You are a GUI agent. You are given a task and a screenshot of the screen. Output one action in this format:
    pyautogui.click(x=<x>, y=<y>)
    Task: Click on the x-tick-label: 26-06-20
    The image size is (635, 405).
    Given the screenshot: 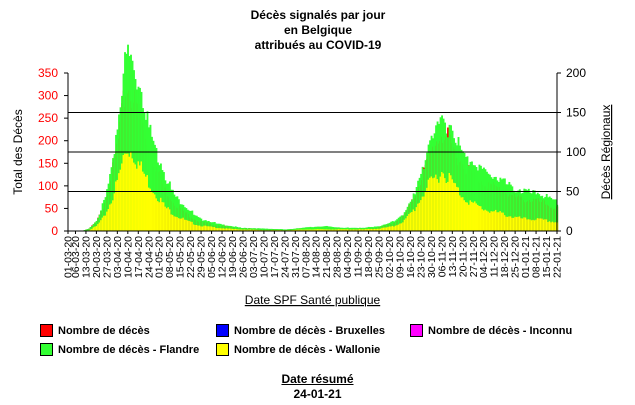 What is the action you would take?
    pyautogui.click(x=243, y=257)
    